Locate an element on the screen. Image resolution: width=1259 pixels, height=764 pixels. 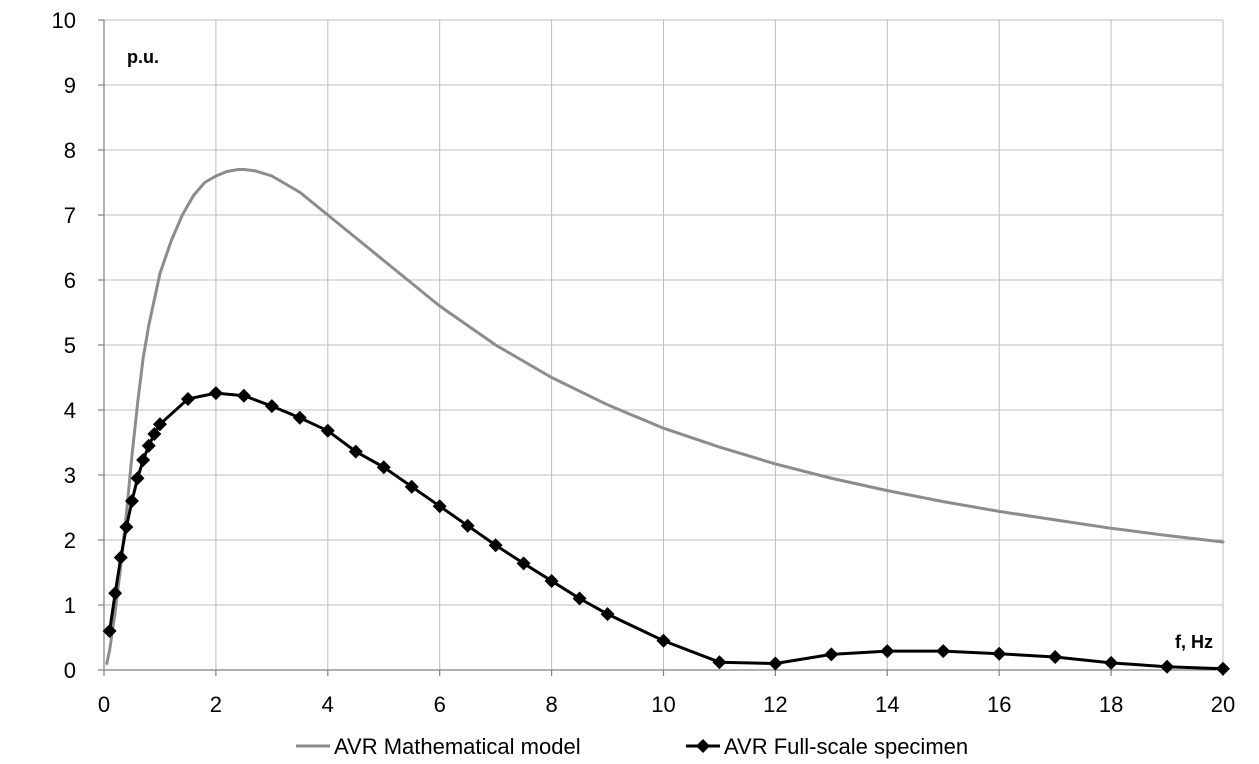
x-tick-label-5: 10 is located at coordinates (663, 704).